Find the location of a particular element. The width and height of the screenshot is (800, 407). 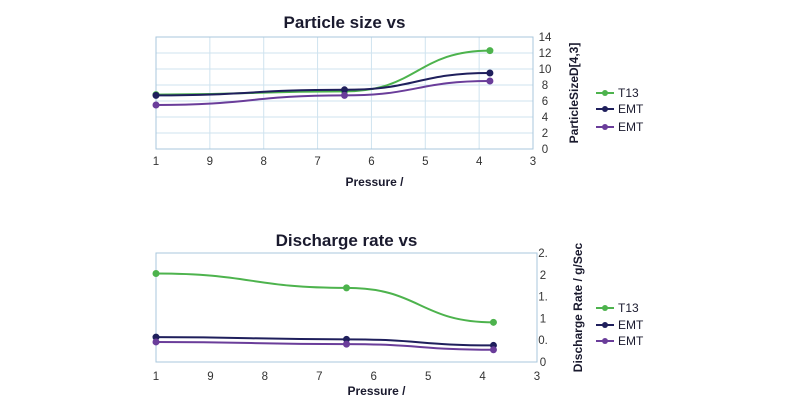

y-tick-label: 1. is located at coordinates (543, 298).